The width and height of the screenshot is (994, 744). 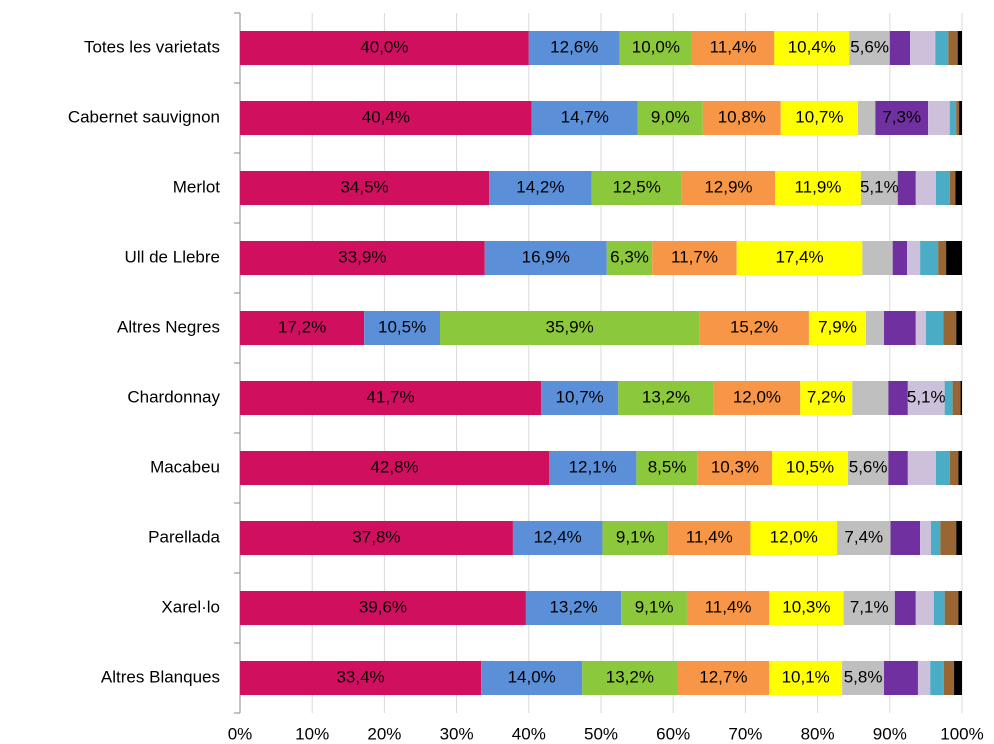 I want to click on data-label: 17,2%, so click(x=302, y=326).